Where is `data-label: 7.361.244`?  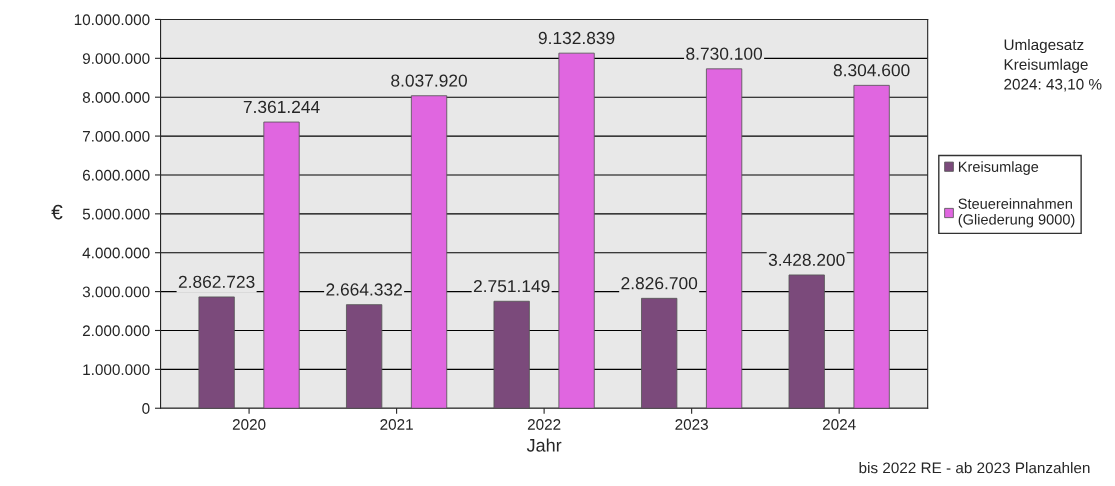
data-label: 7.361.244 is located at coordinates (281, 107).